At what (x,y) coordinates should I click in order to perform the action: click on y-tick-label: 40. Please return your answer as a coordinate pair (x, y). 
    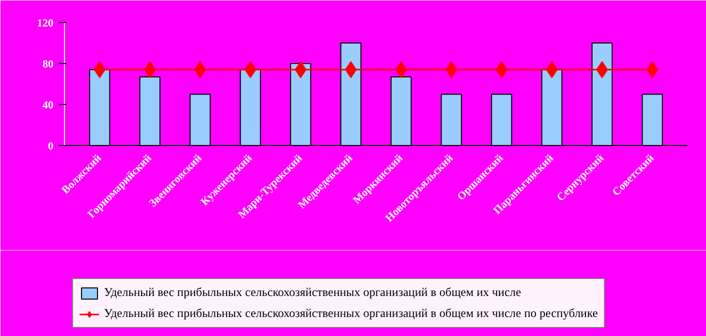
    Looking at the image, I should click on (48, 106).